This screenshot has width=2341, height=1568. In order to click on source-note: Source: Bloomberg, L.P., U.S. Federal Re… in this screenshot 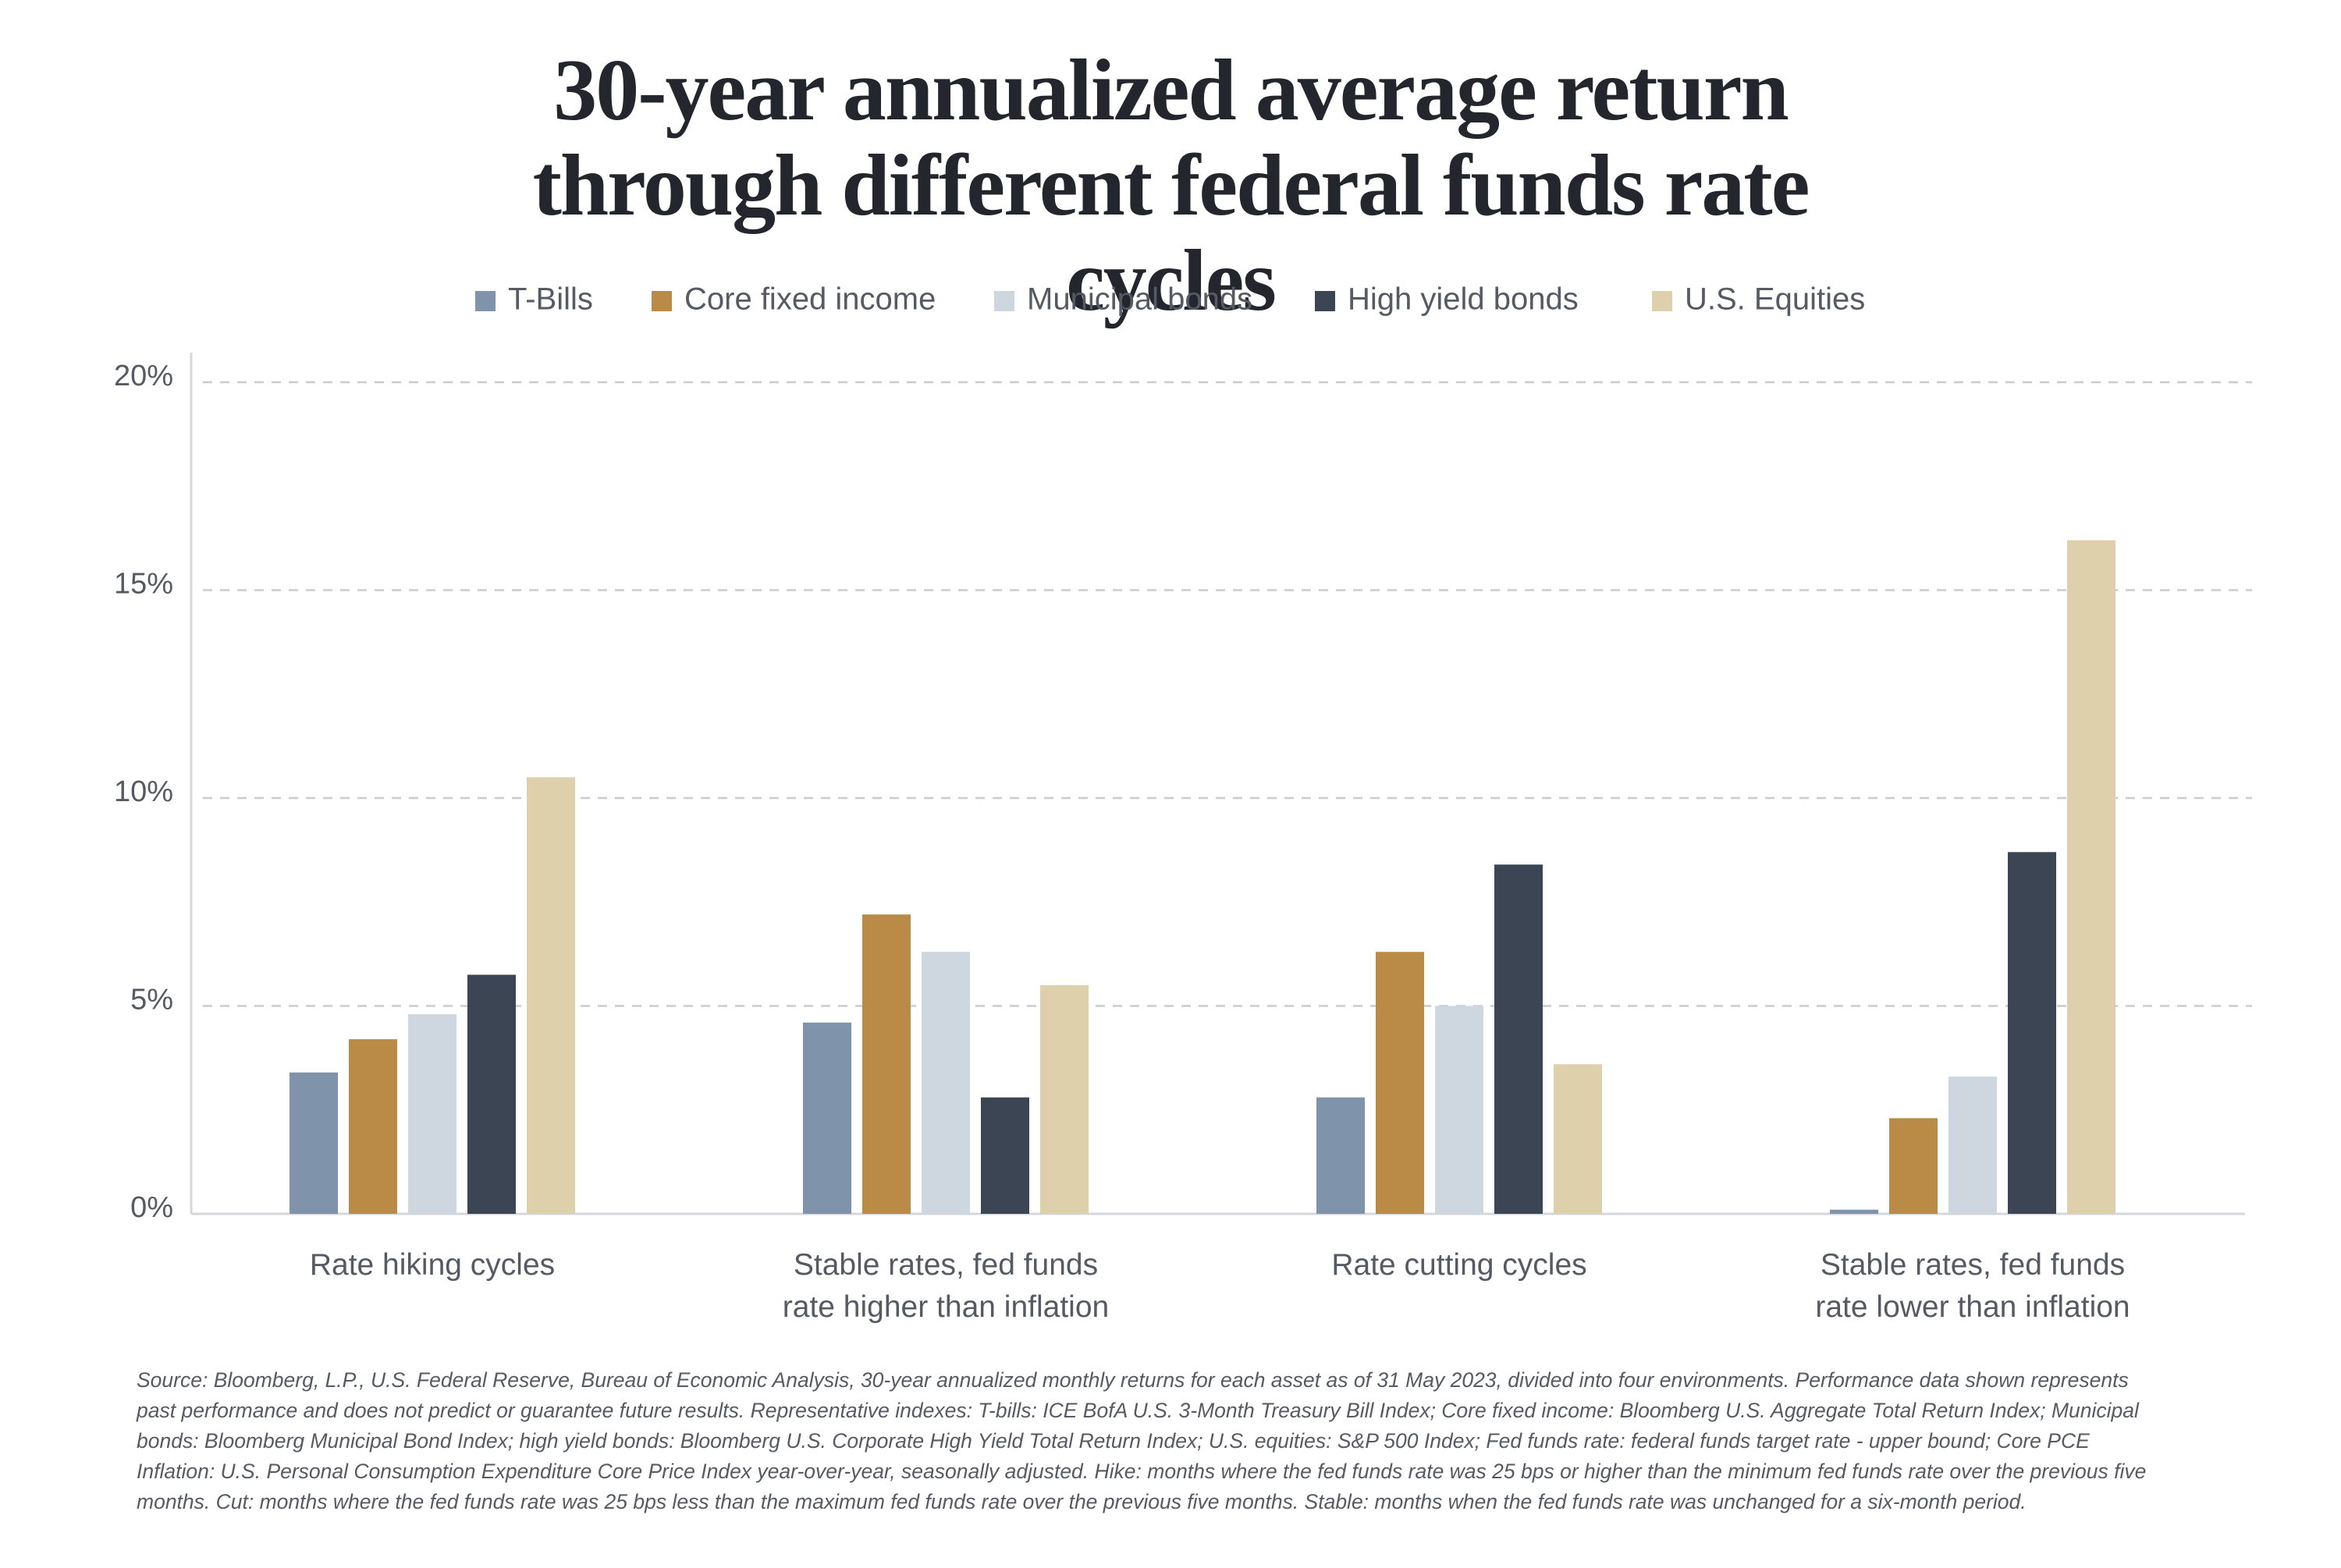, I will do `click(1142, 1440)`.